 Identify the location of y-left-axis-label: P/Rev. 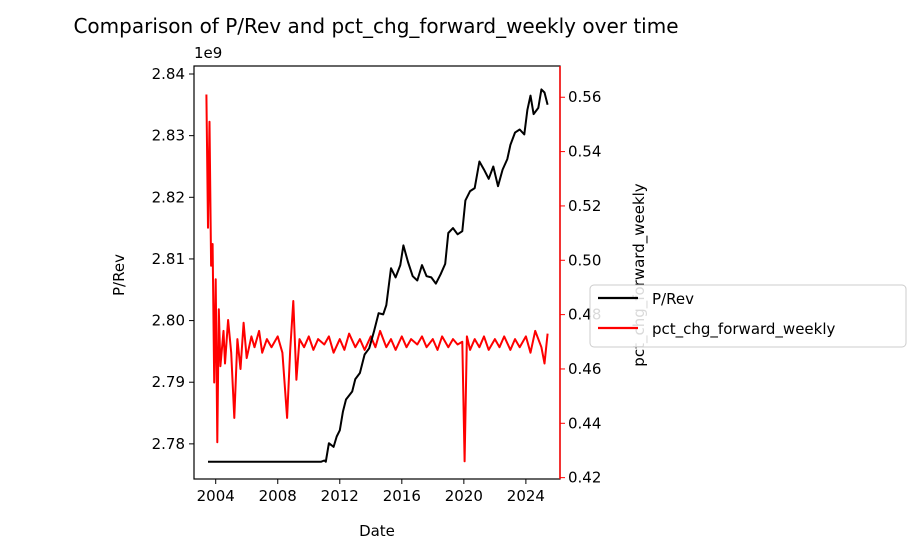
(119, 275).